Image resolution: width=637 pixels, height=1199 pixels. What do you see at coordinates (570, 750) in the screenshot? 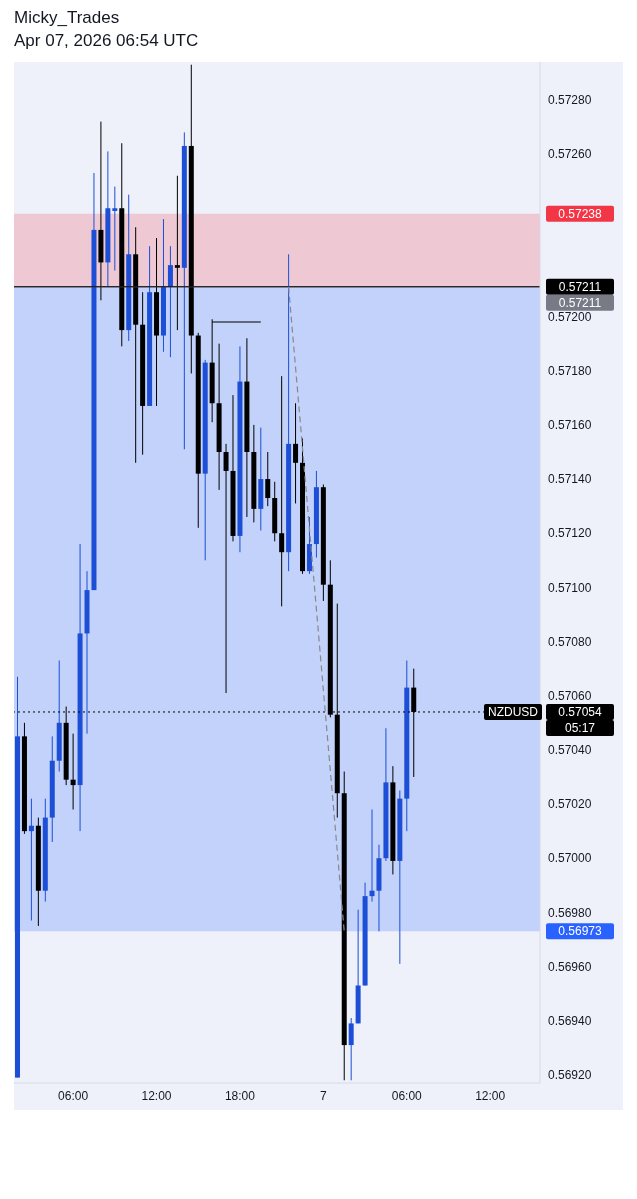
I see `y-tick-label: 0.57040` at bounding box center [570, 750].